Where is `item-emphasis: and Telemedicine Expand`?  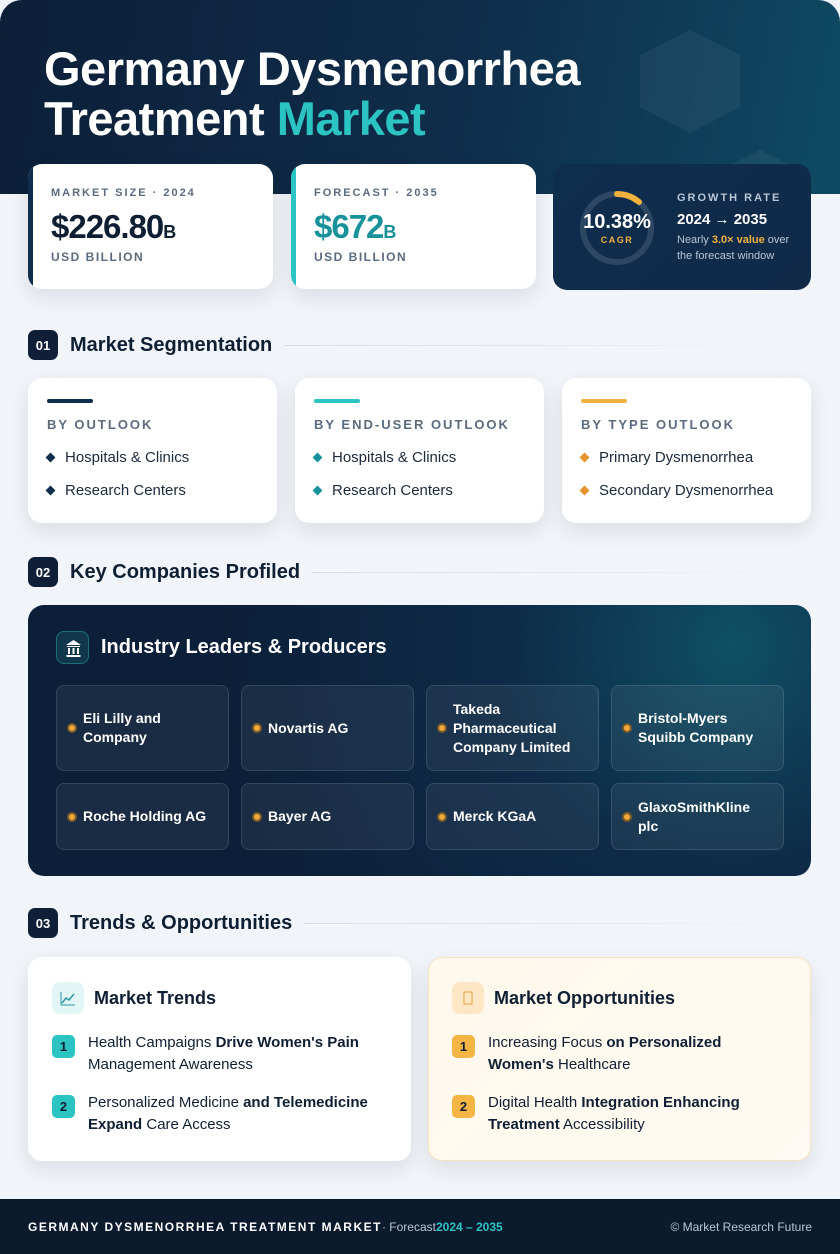 item-emphasis: and Telemedicine Expand is located at coordinates (228, 1113).